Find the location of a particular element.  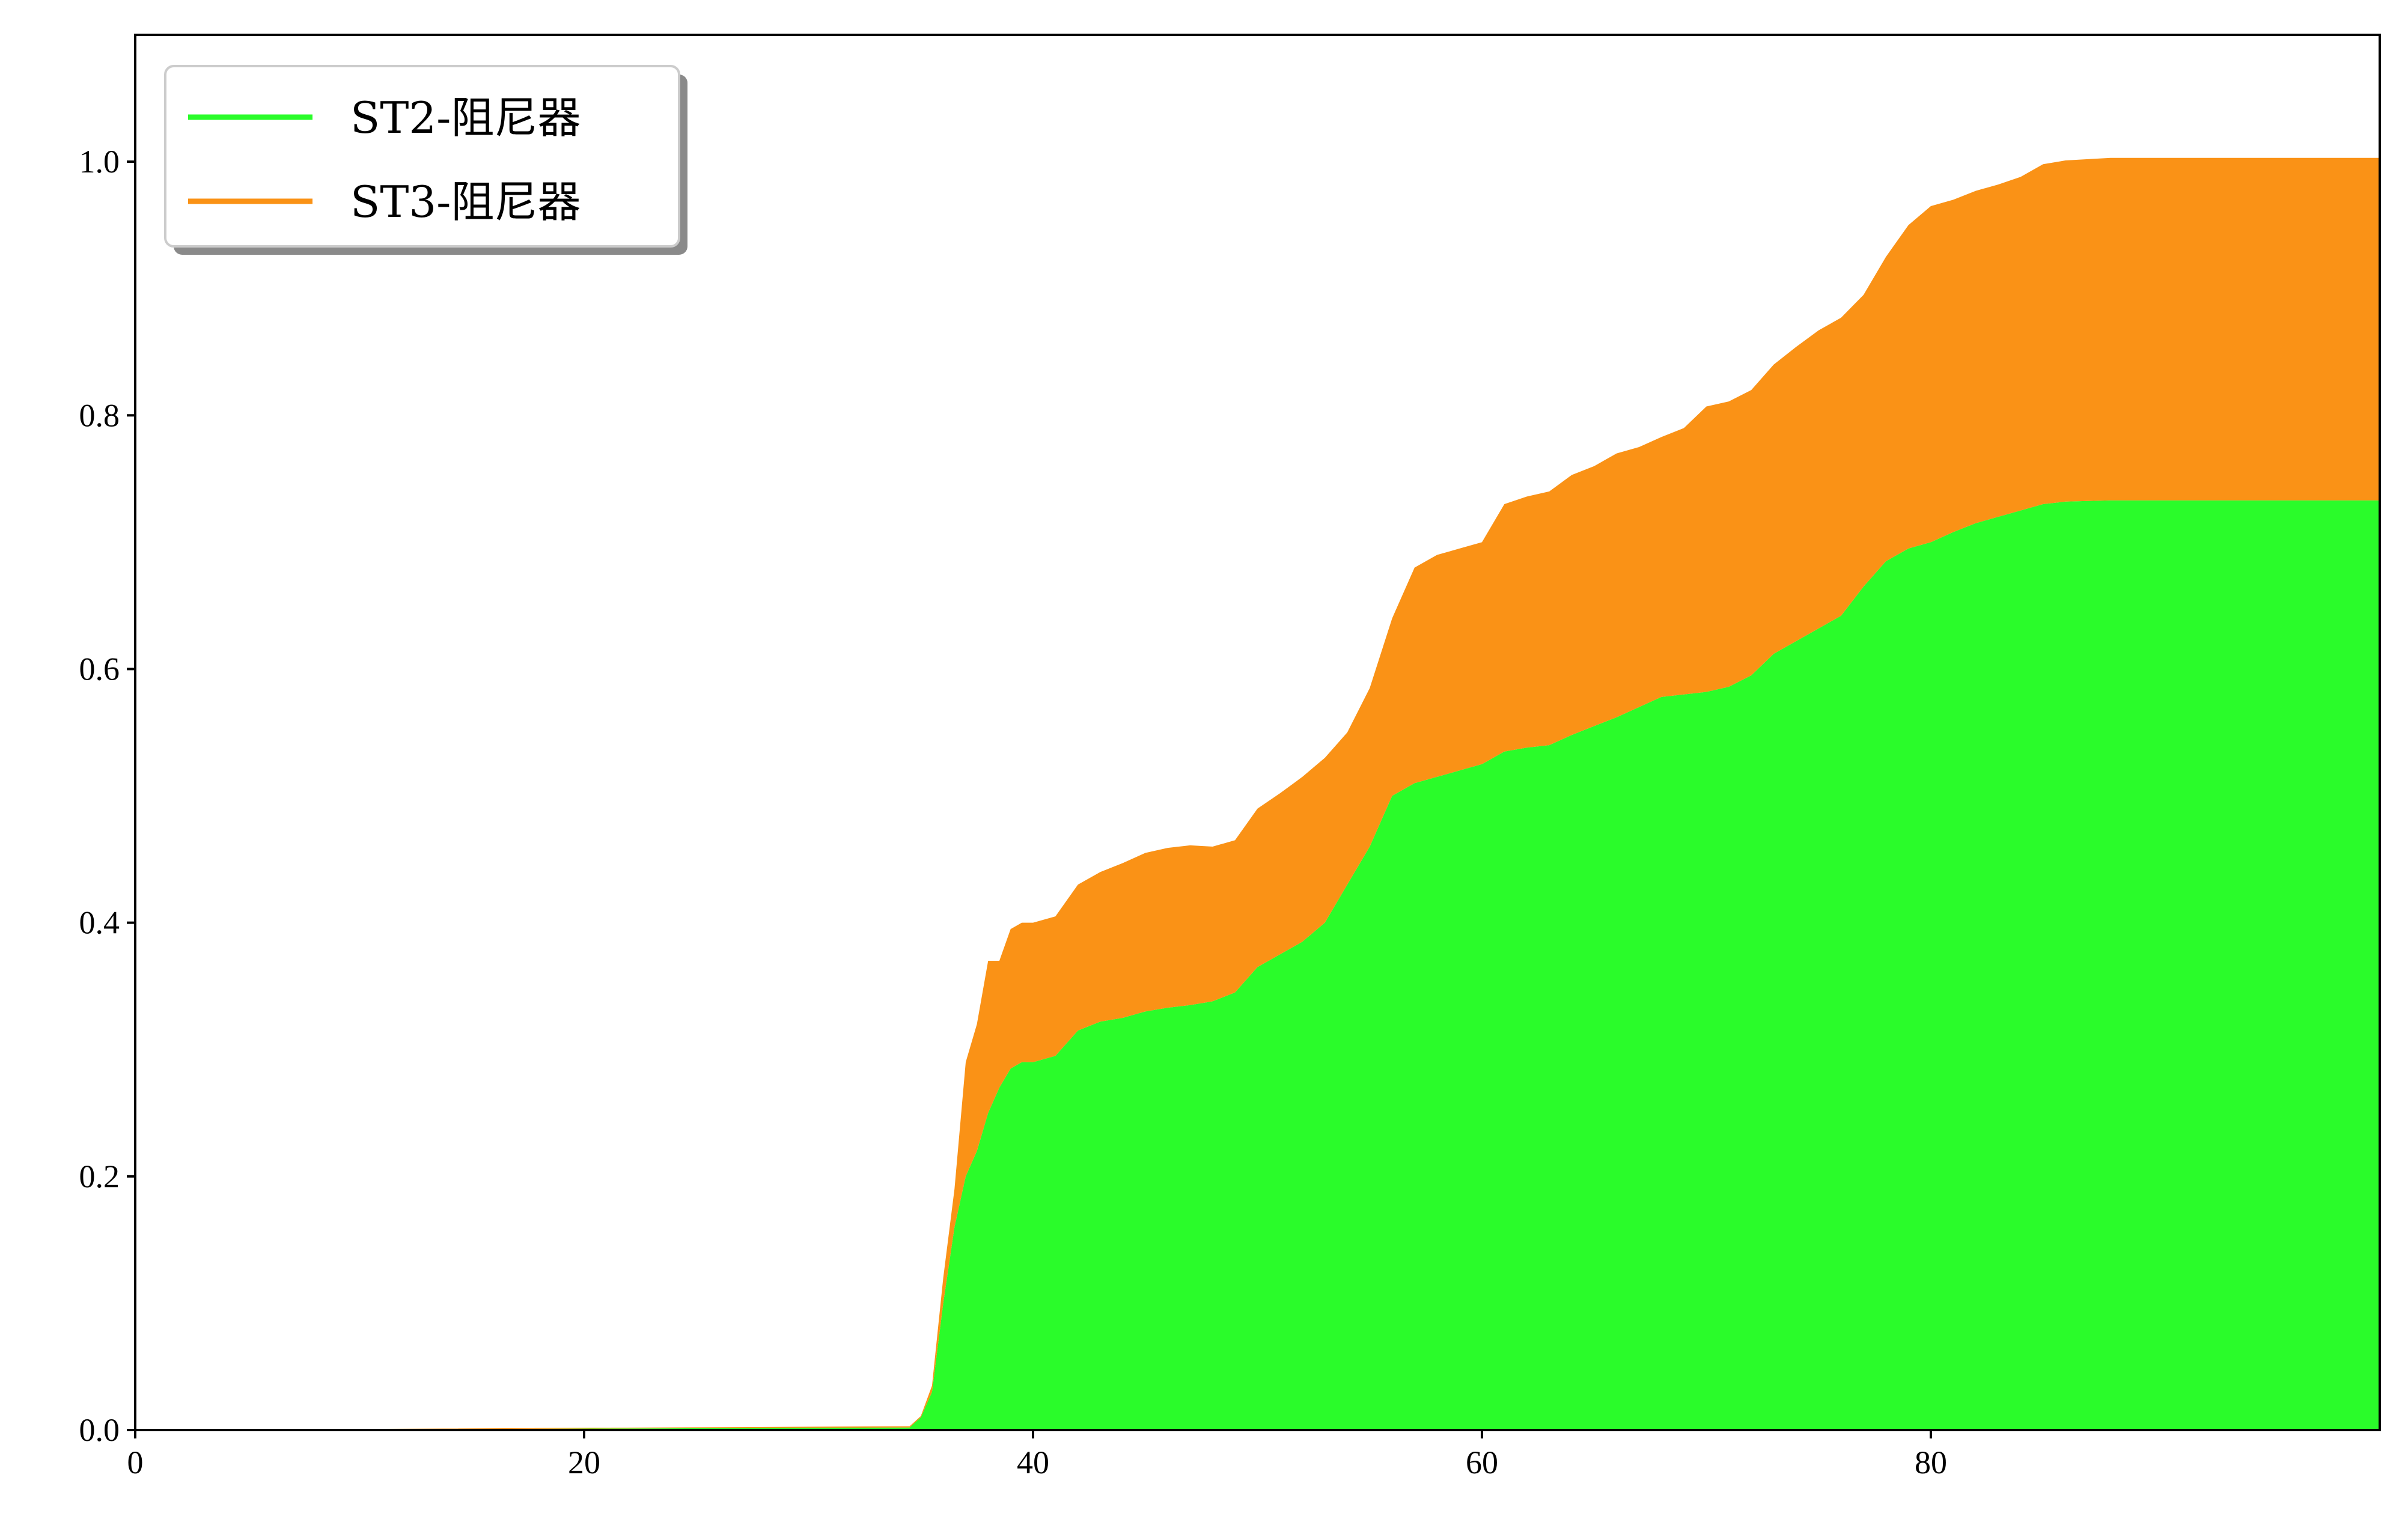

legend-label-2: ST3-阻尼器 is located at coordinates (465, 202).